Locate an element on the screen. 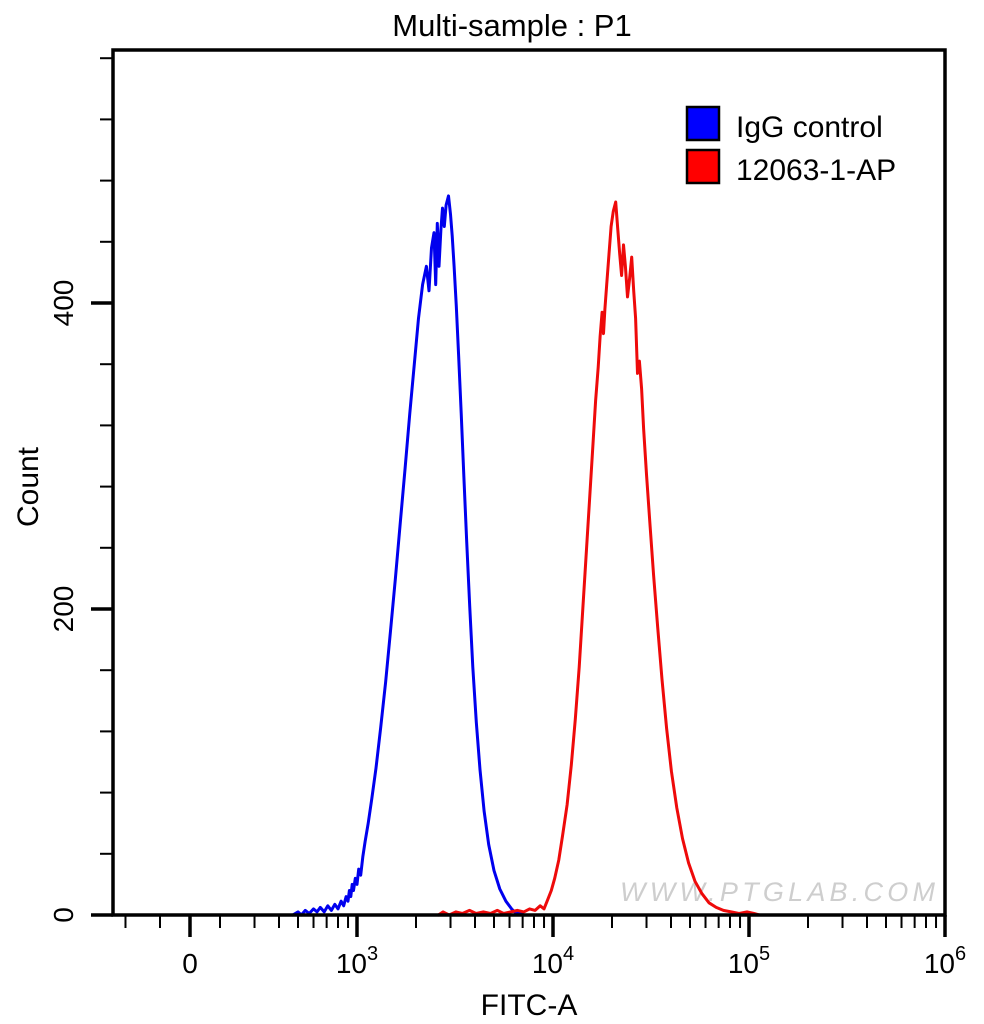 This screenshot has width=984, height=1024. legend-label-12063-1-ap: 12063-1-AP is located at coordinates (816, 170).